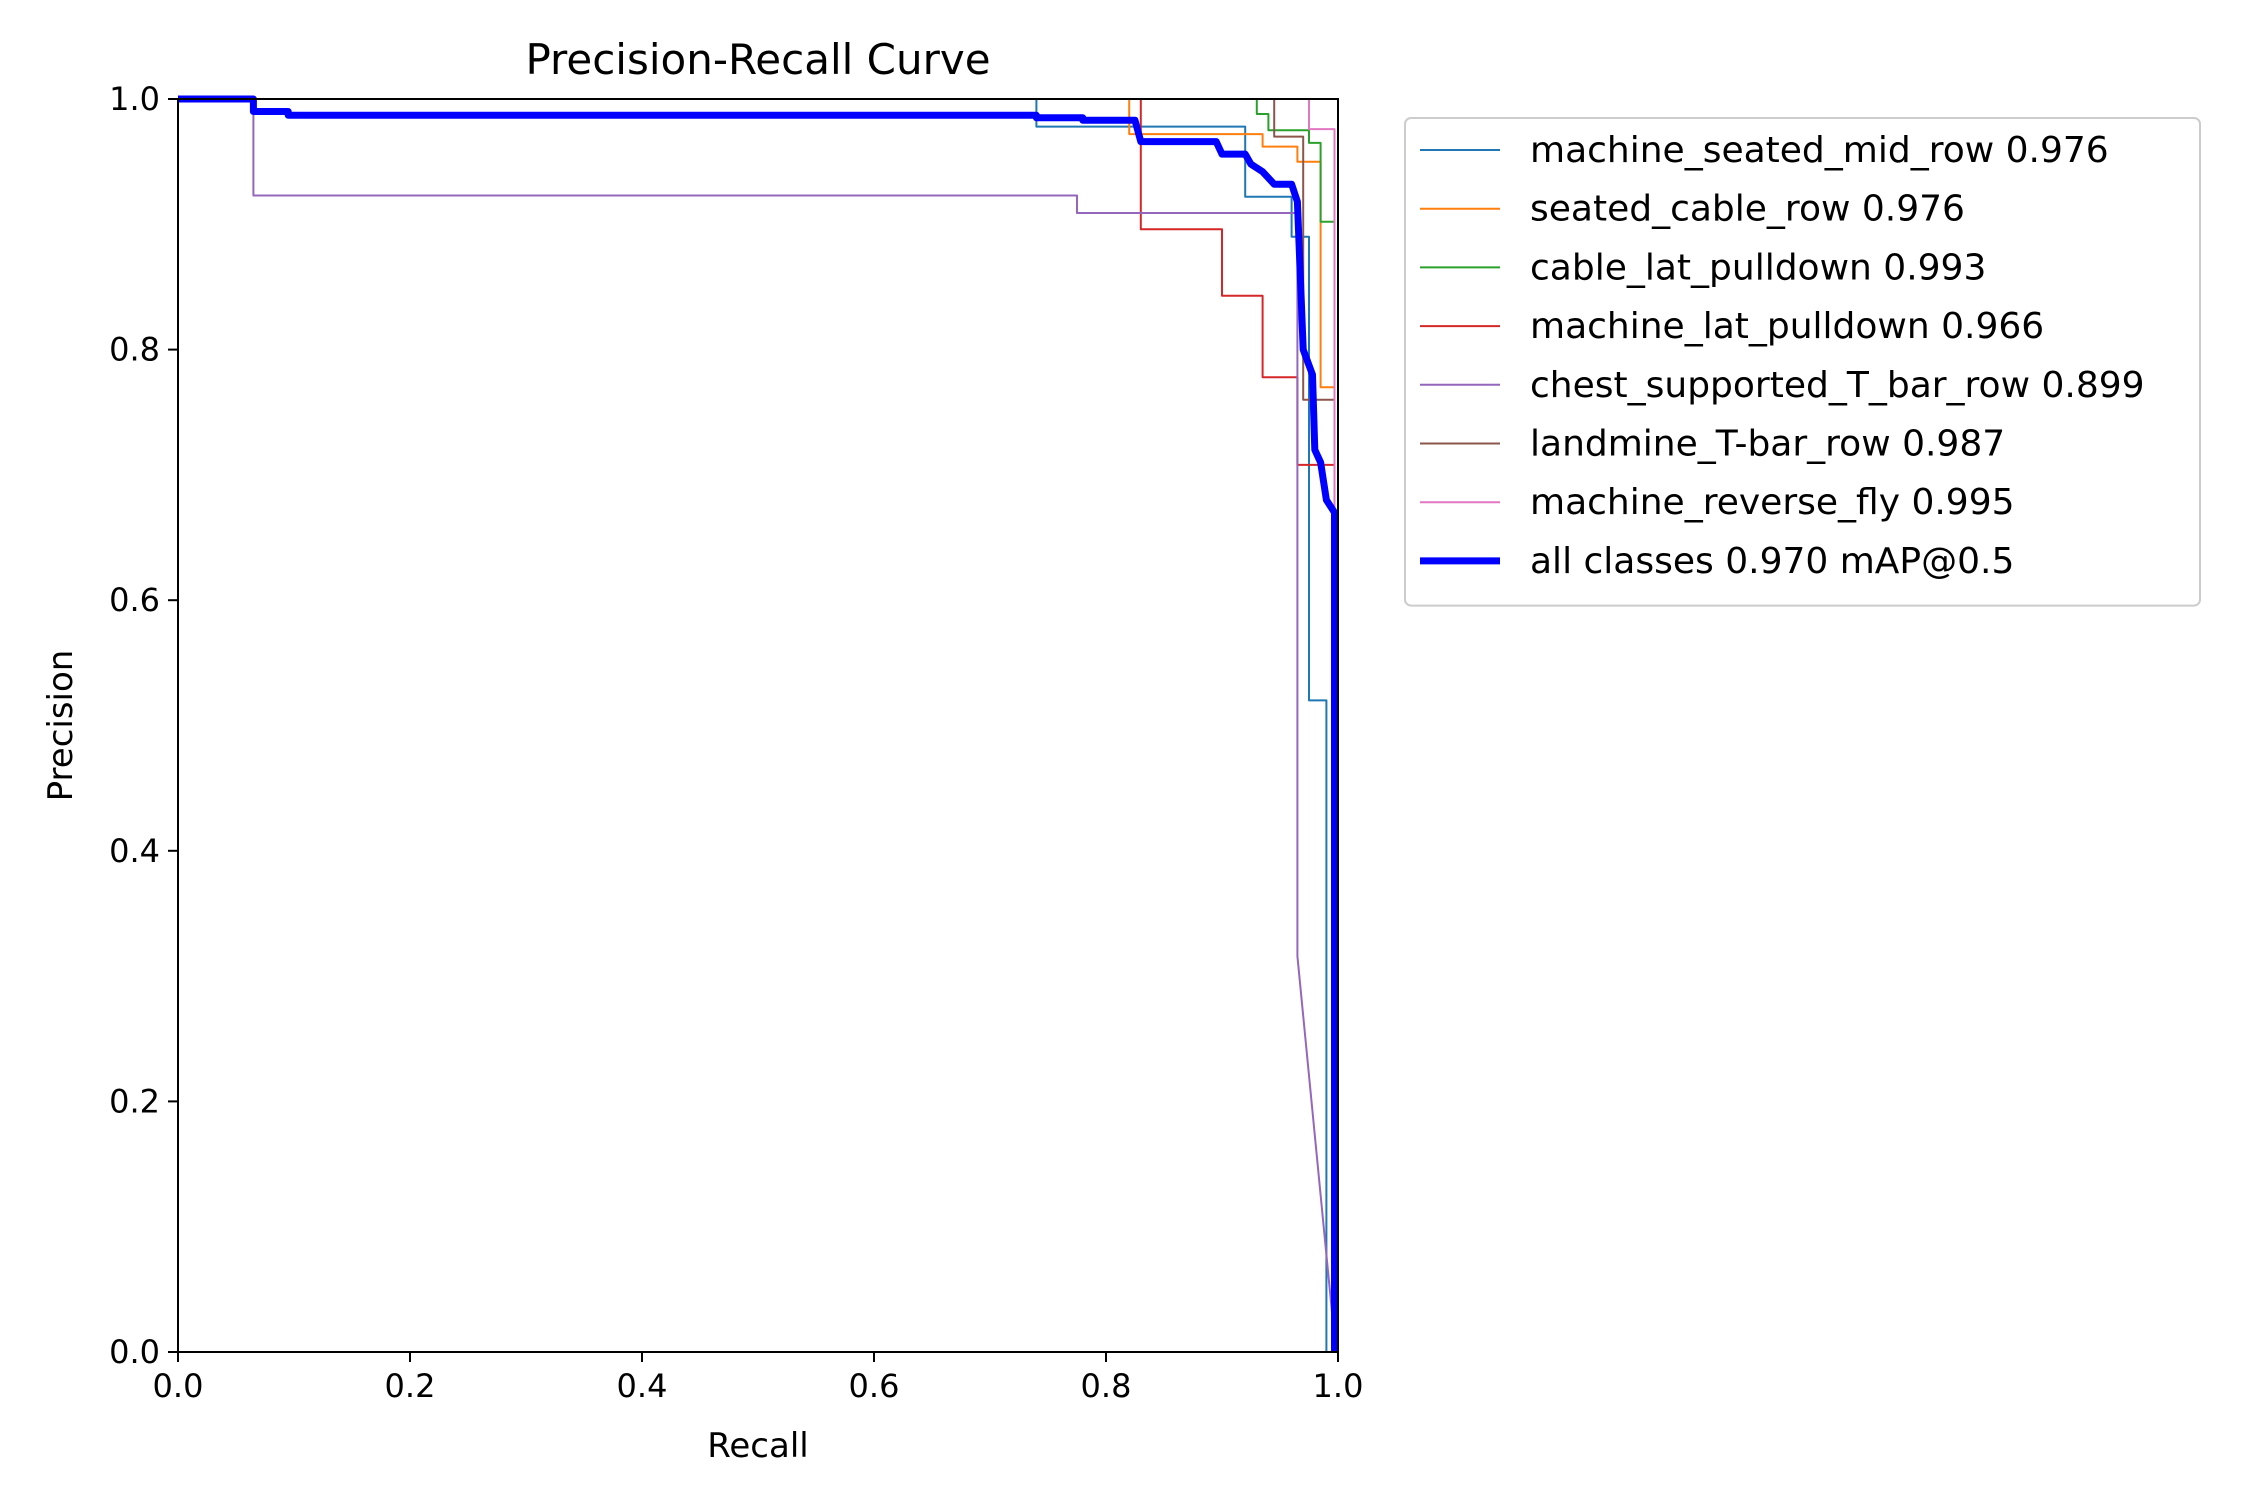 This screenshot has height=1500, width=2250. I want to click on y-tick-label: 0.6, so click(134, 600).